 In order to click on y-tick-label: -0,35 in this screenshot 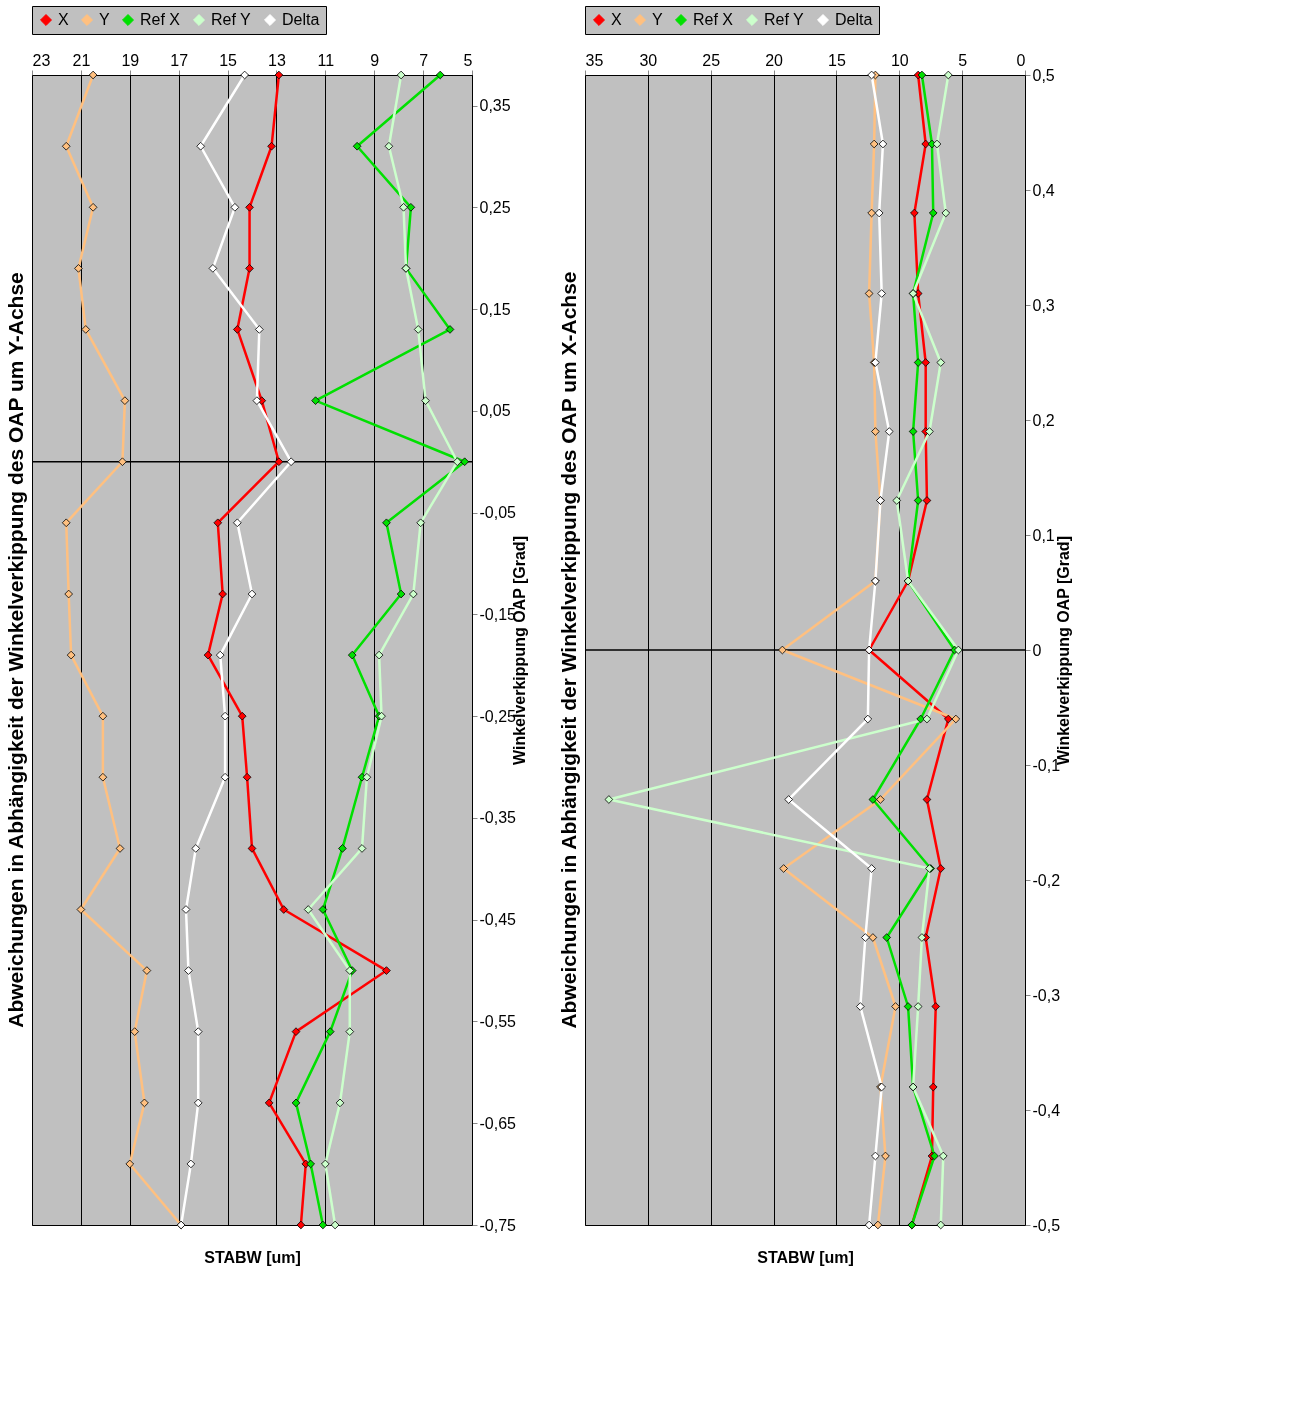, I will do `click(498, 818)`.